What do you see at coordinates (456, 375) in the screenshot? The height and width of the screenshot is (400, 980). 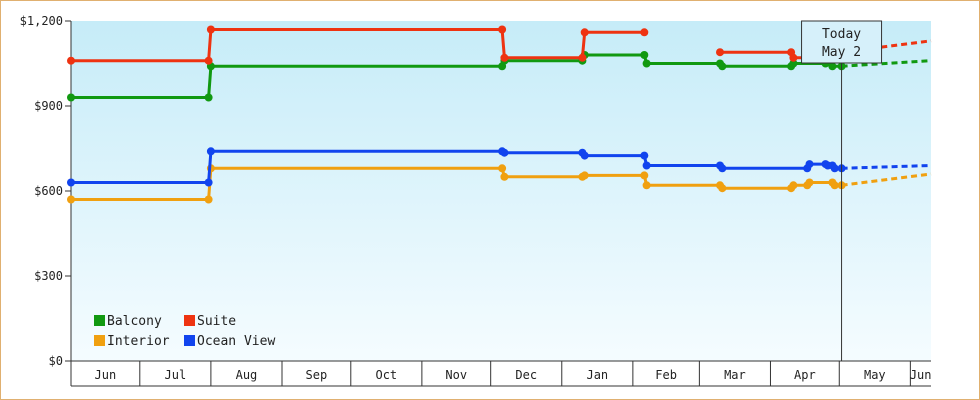 I see `x-tick-label: Nov` at bounding box center [456, 375].